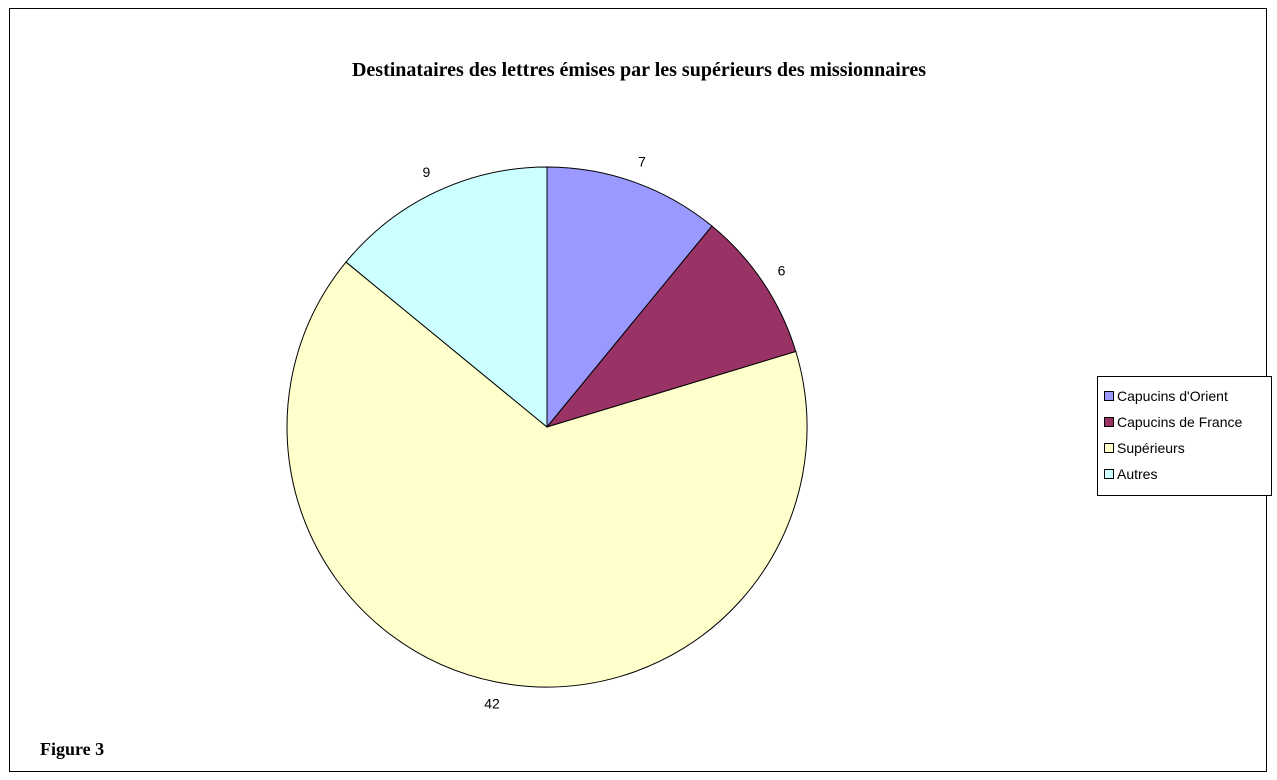  I want to click on legend-label: Supérieurs, so click(1151, 448).